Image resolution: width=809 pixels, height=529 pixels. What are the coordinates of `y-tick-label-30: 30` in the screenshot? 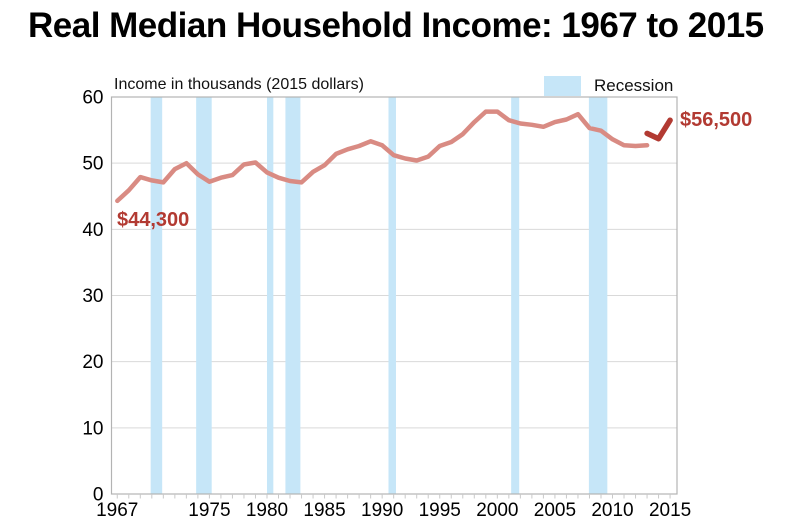 It's located at (92, 296).